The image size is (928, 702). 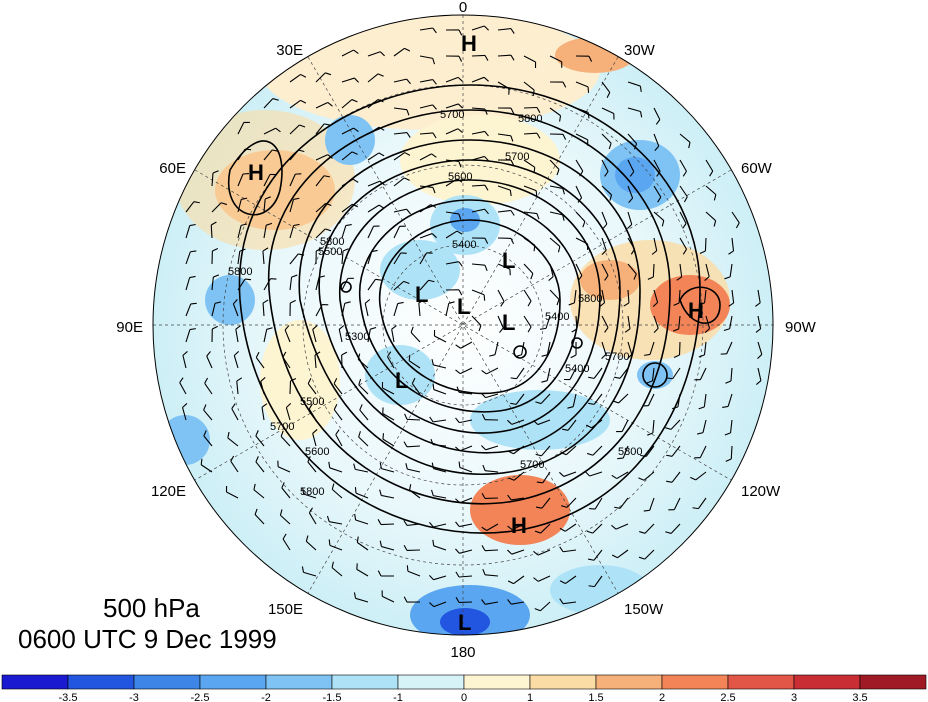 I want to click on high-center: H, so click(x=696, y=310).